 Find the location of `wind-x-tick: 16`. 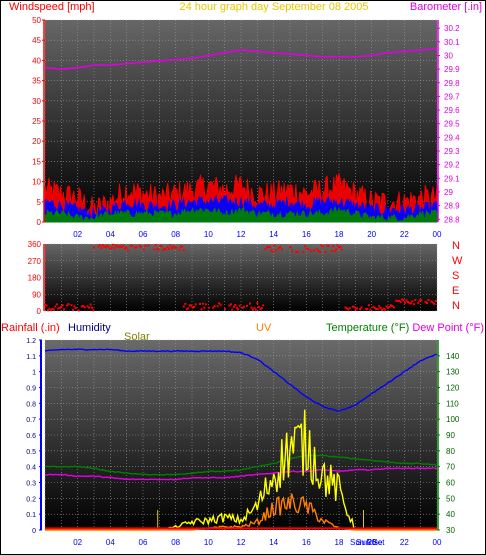

wind-x-tick: 16 is located at coordinates (306, 234).